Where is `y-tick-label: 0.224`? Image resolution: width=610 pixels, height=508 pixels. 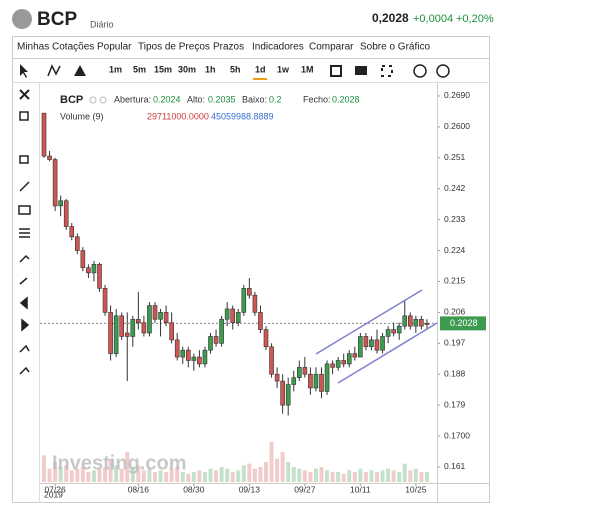 y-tick-label: 0.224 is located at coordinates (455, 250).